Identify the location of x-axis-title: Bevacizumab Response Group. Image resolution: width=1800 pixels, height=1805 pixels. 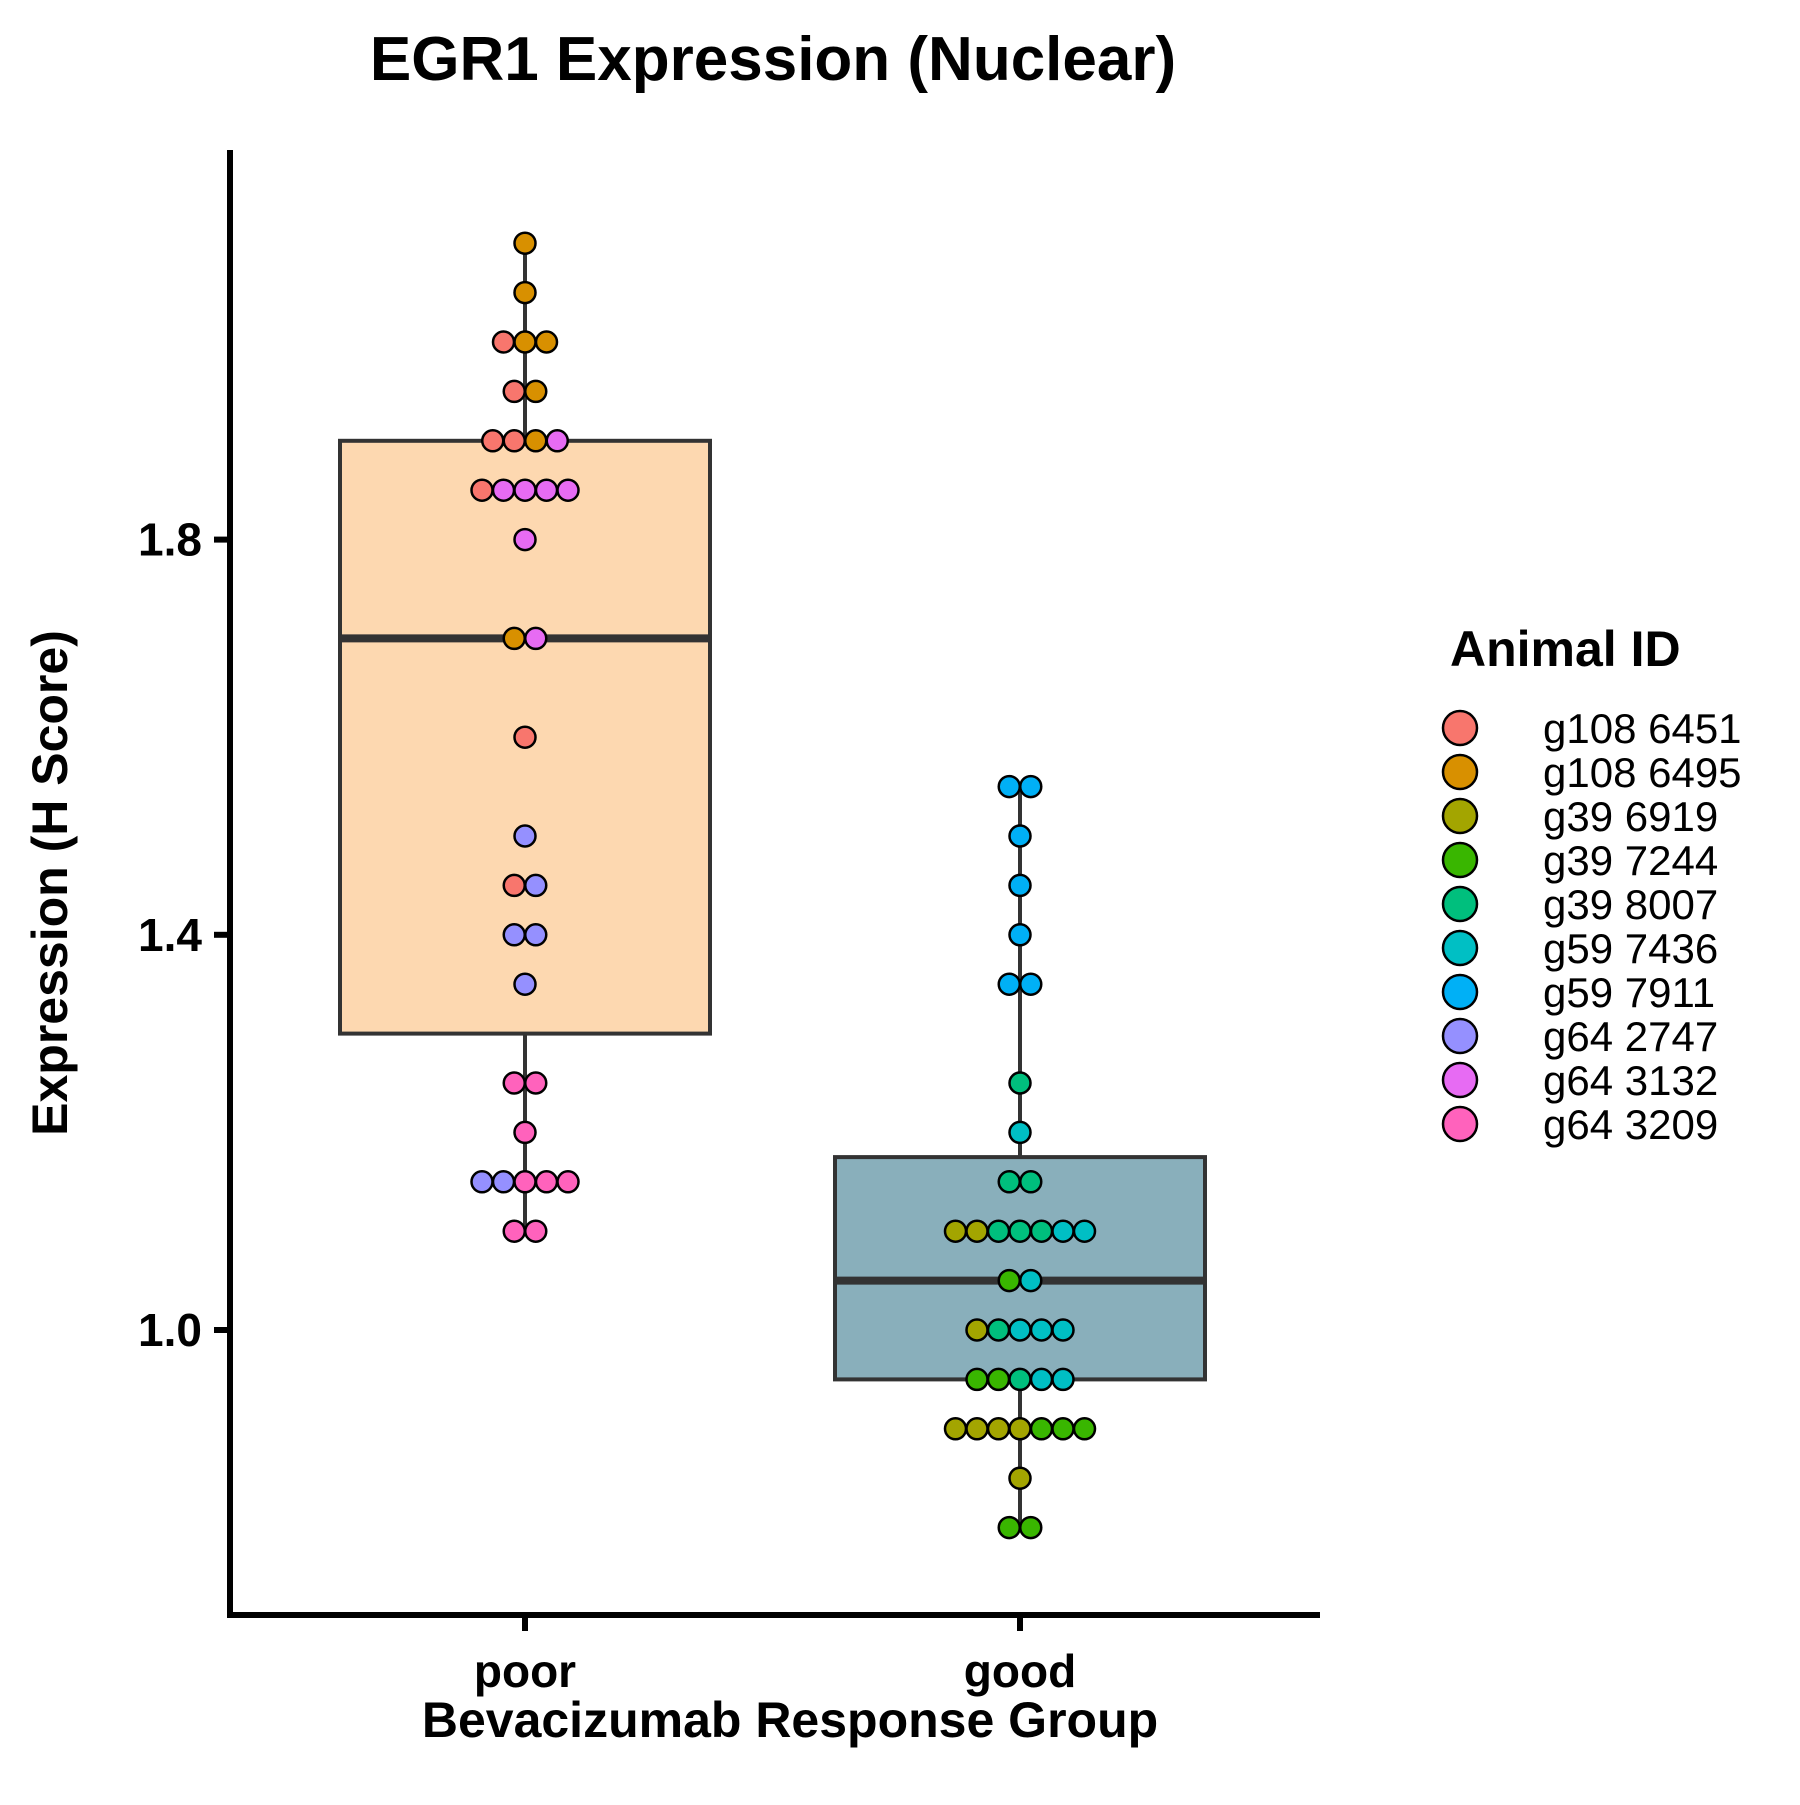
(790, 1720).